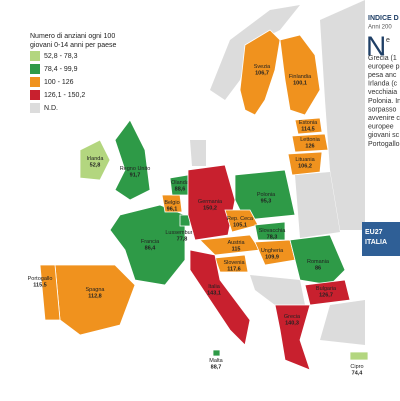  I want to click on country-name: Austria, so click(236, 243).